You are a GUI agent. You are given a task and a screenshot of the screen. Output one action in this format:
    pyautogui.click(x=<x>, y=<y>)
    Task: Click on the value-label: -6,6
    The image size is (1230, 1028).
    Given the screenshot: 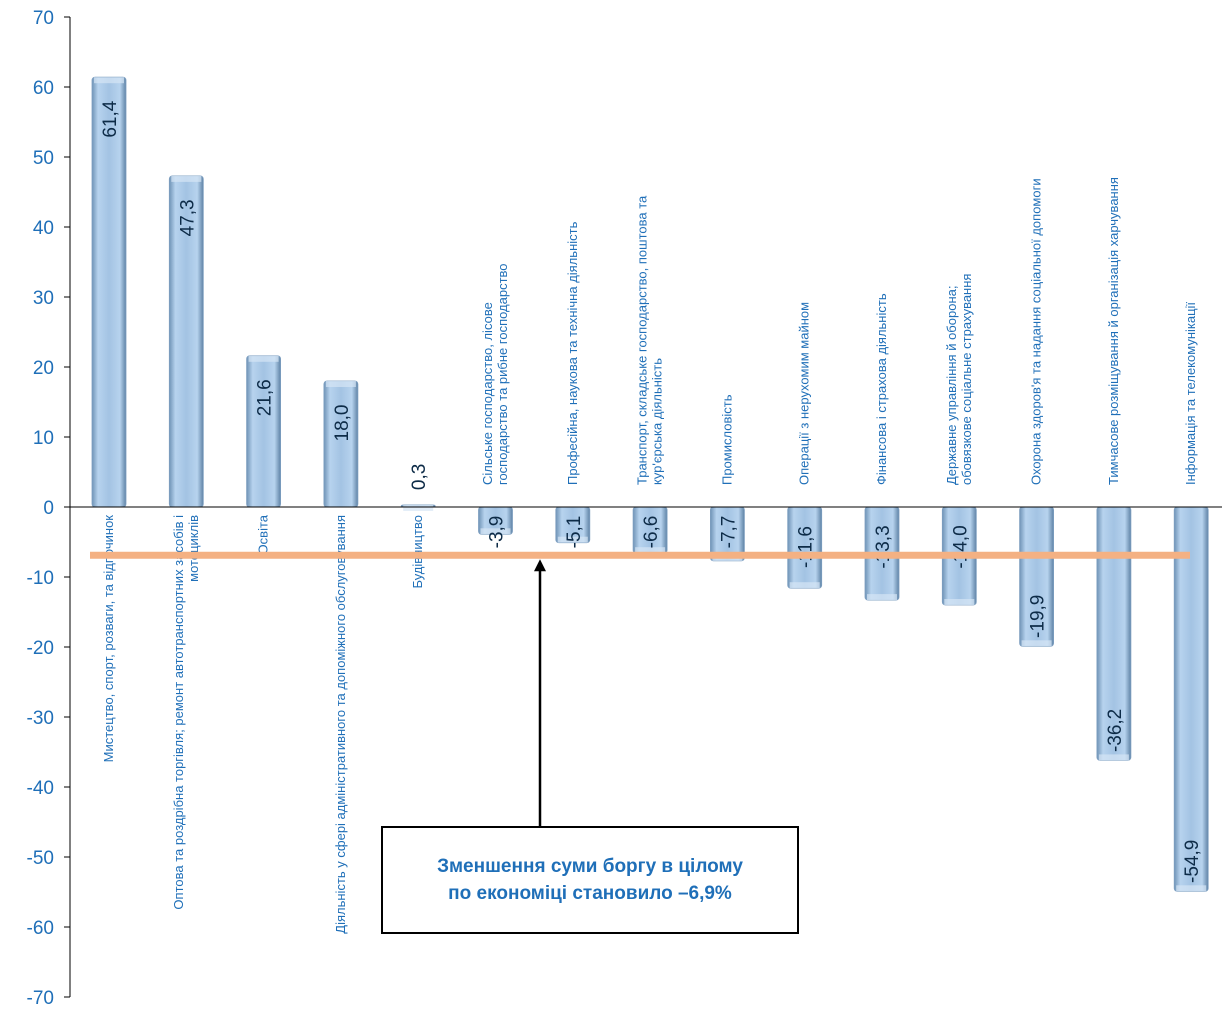 What is the action you would take?
    pyautogui.click(x=651, y=532)
    